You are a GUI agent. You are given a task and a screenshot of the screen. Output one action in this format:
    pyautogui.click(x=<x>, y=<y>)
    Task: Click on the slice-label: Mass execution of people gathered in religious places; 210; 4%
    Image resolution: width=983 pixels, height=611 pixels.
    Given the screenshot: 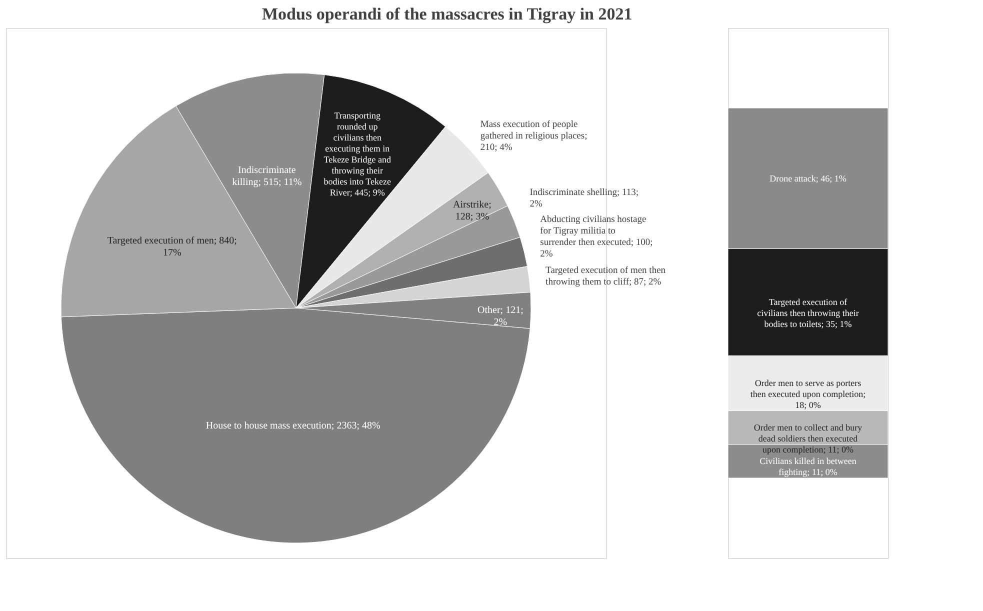 What is the action you would take?
    pyautogui.click(x=534, y=137)
    